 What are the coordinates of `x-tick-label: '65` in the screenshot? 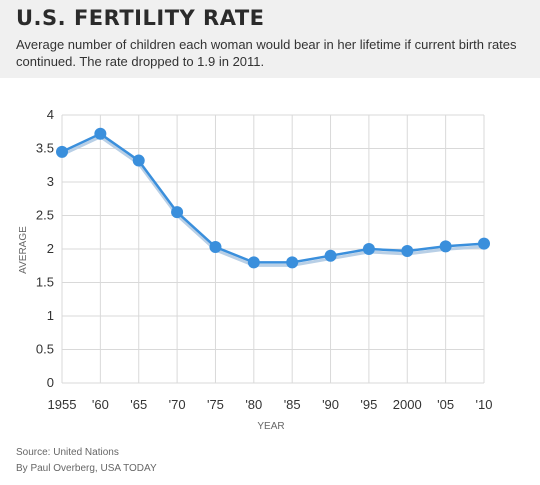 It's located at (138, 404).